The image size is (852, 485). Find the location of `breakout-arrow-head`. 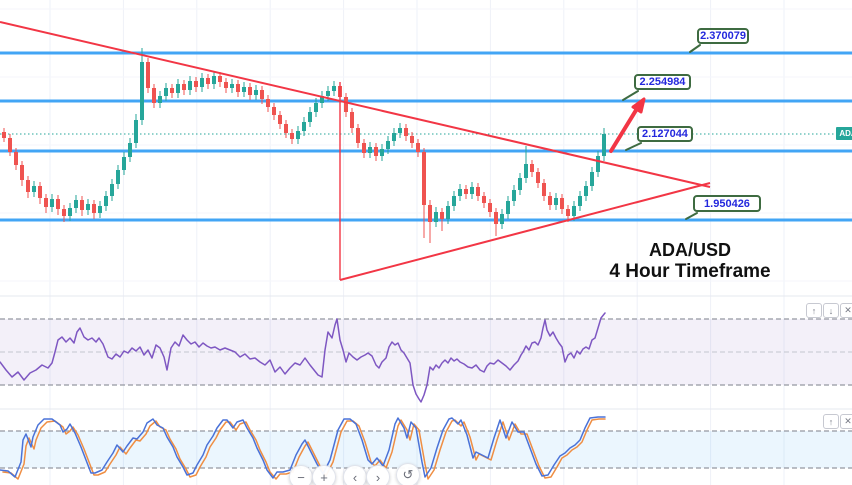

breakout-arrow-head is located at coordinates (638, 105).